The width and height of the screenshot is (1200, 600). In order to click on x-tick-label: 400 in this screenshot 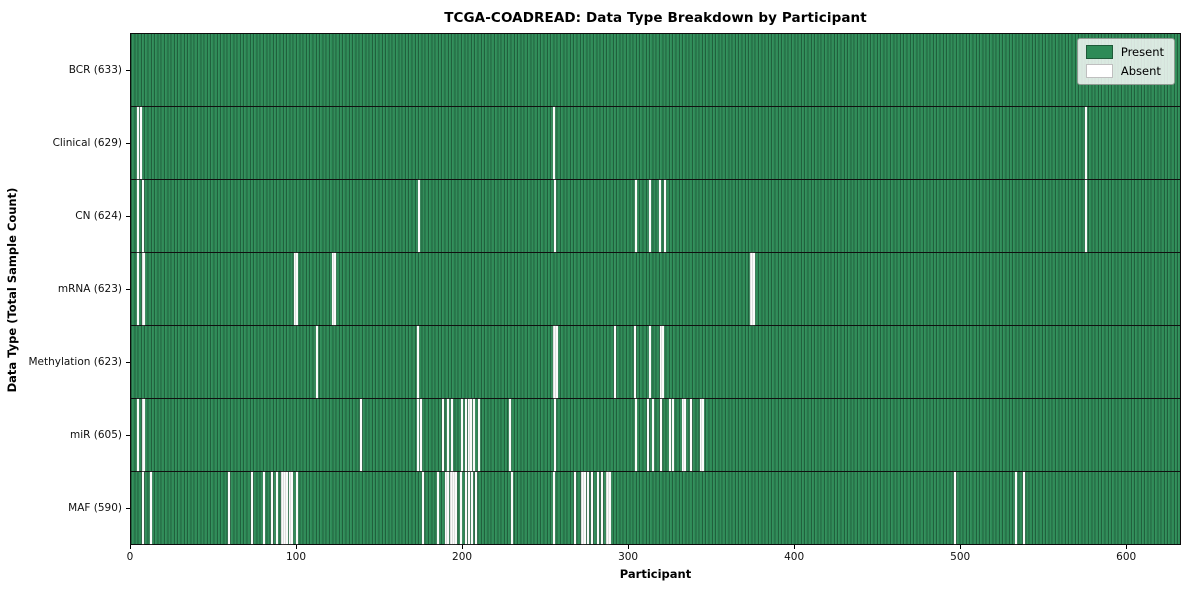, I will do `click(794, 557)`.